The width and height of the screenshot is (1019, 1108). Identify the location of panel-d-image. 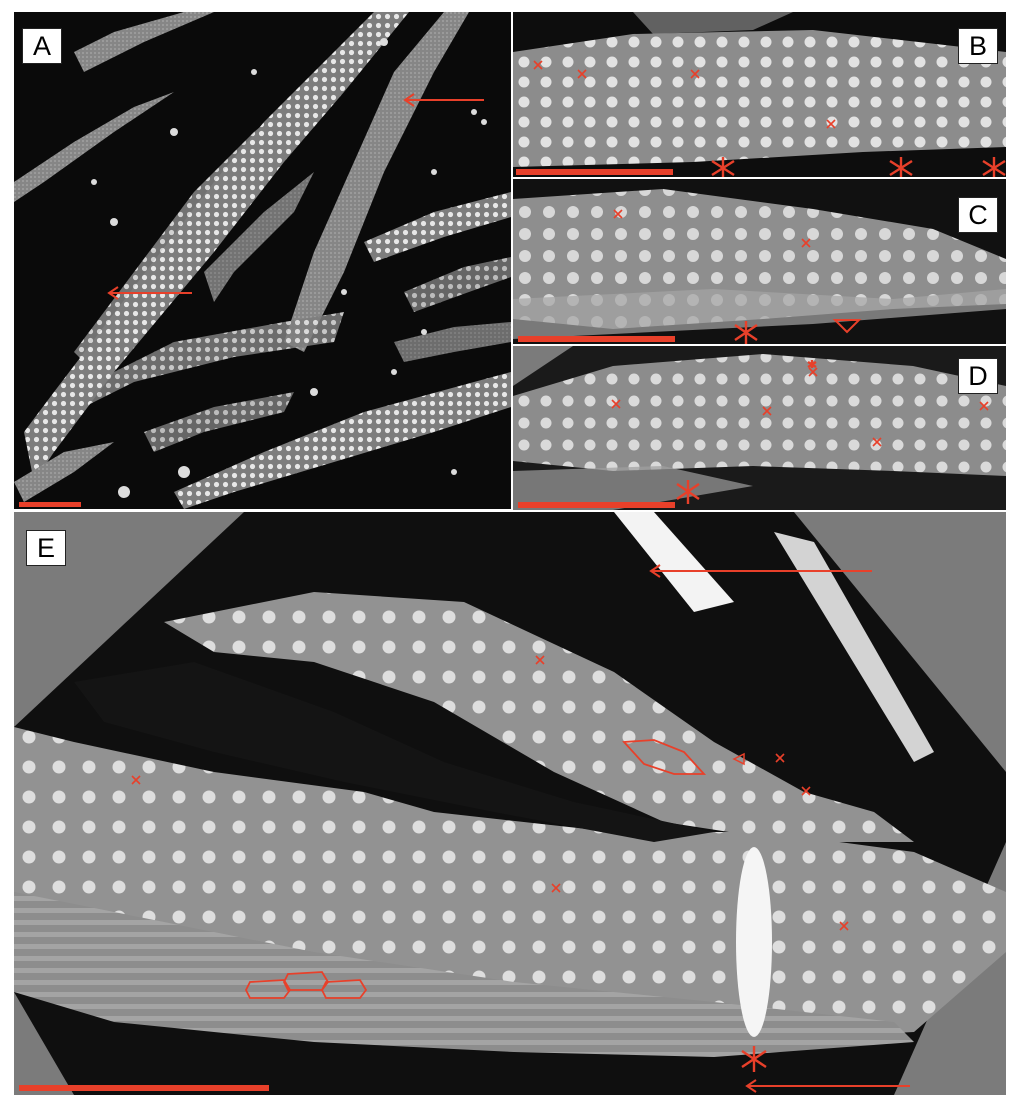
(759, 428).